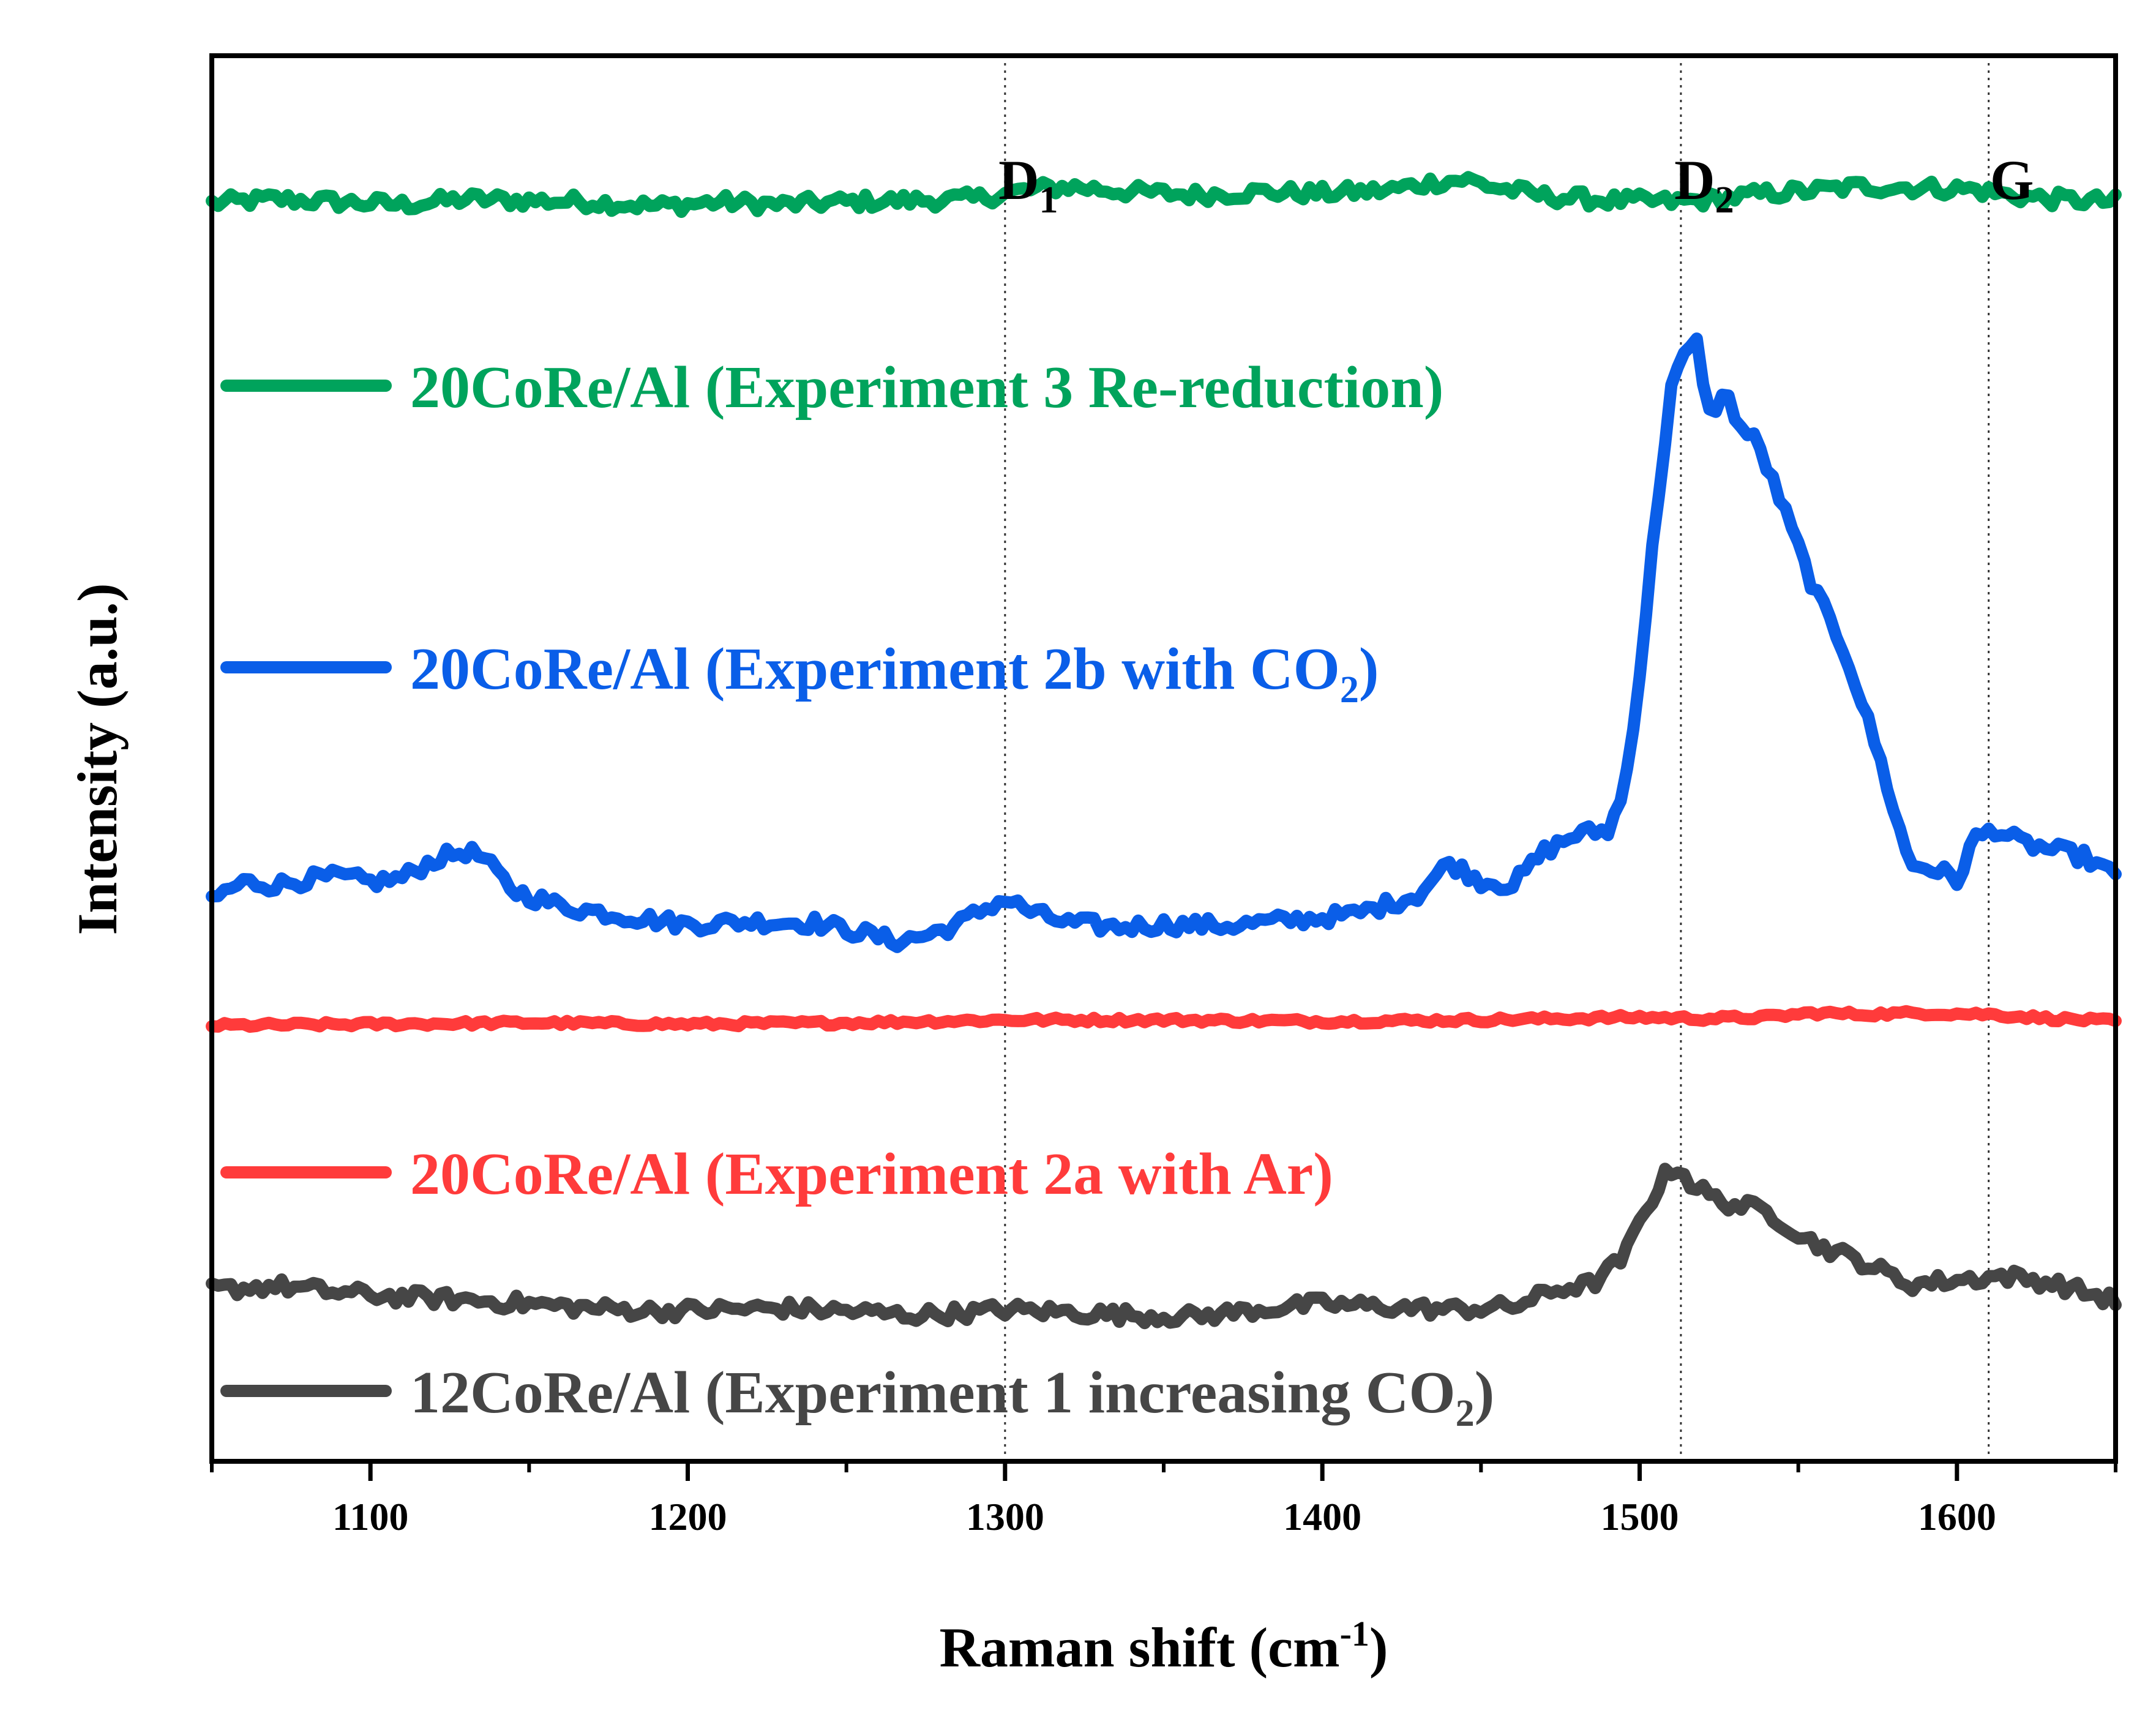 The width and height of the screenshot is (2156, 1716). What do you see at coordinates (1028, 185) in the screenshot?
I see `peak-label-0: D1` at bounding box center [1028, 185].